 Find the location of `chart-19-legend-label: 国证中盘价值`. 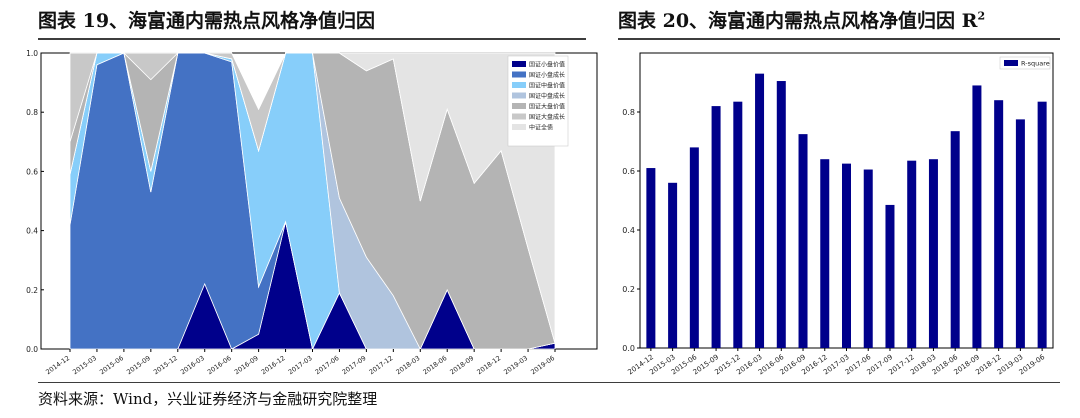

chart-19-legend-label: 国证中盘价值 is located at coordinates (547, 86).